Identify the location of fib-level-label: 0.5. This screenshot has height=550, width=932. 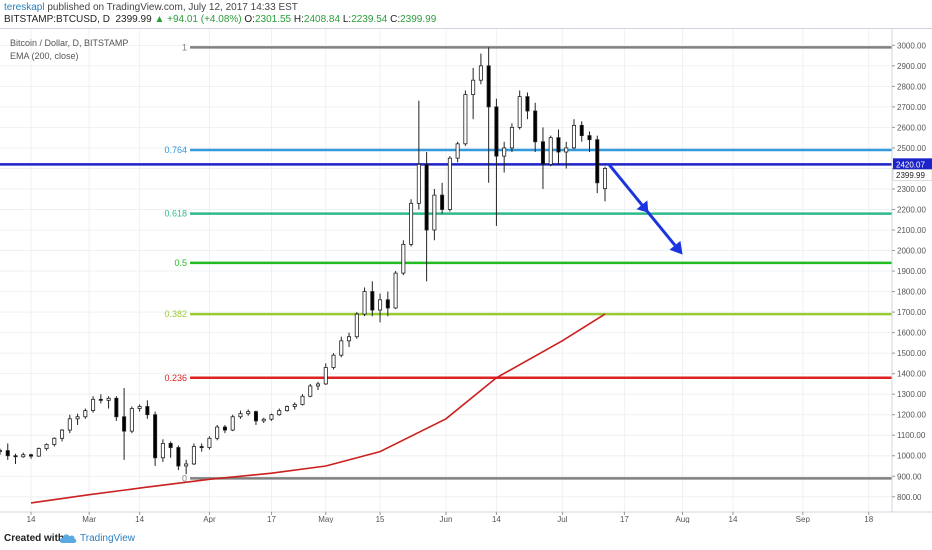
(181, 263).